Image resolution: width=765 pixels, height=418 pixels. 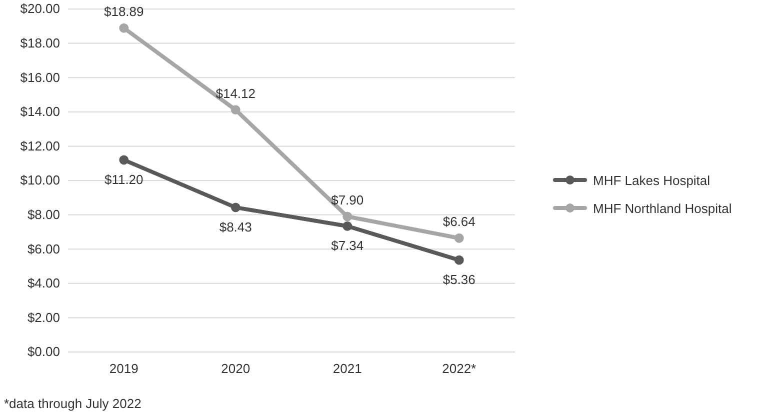 What do you see at coordinates (236, 93) in the screenshot?
I see `data-label: $14.12` at bounding box center [236, 93].